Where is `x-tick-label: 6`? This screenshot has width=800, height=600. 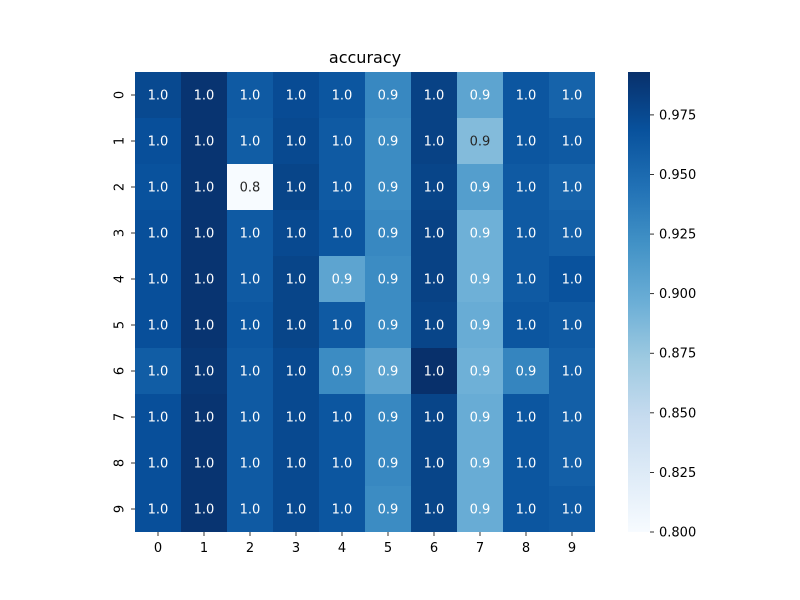 x-tick-label: 6 is located at coordinates (434, 548).